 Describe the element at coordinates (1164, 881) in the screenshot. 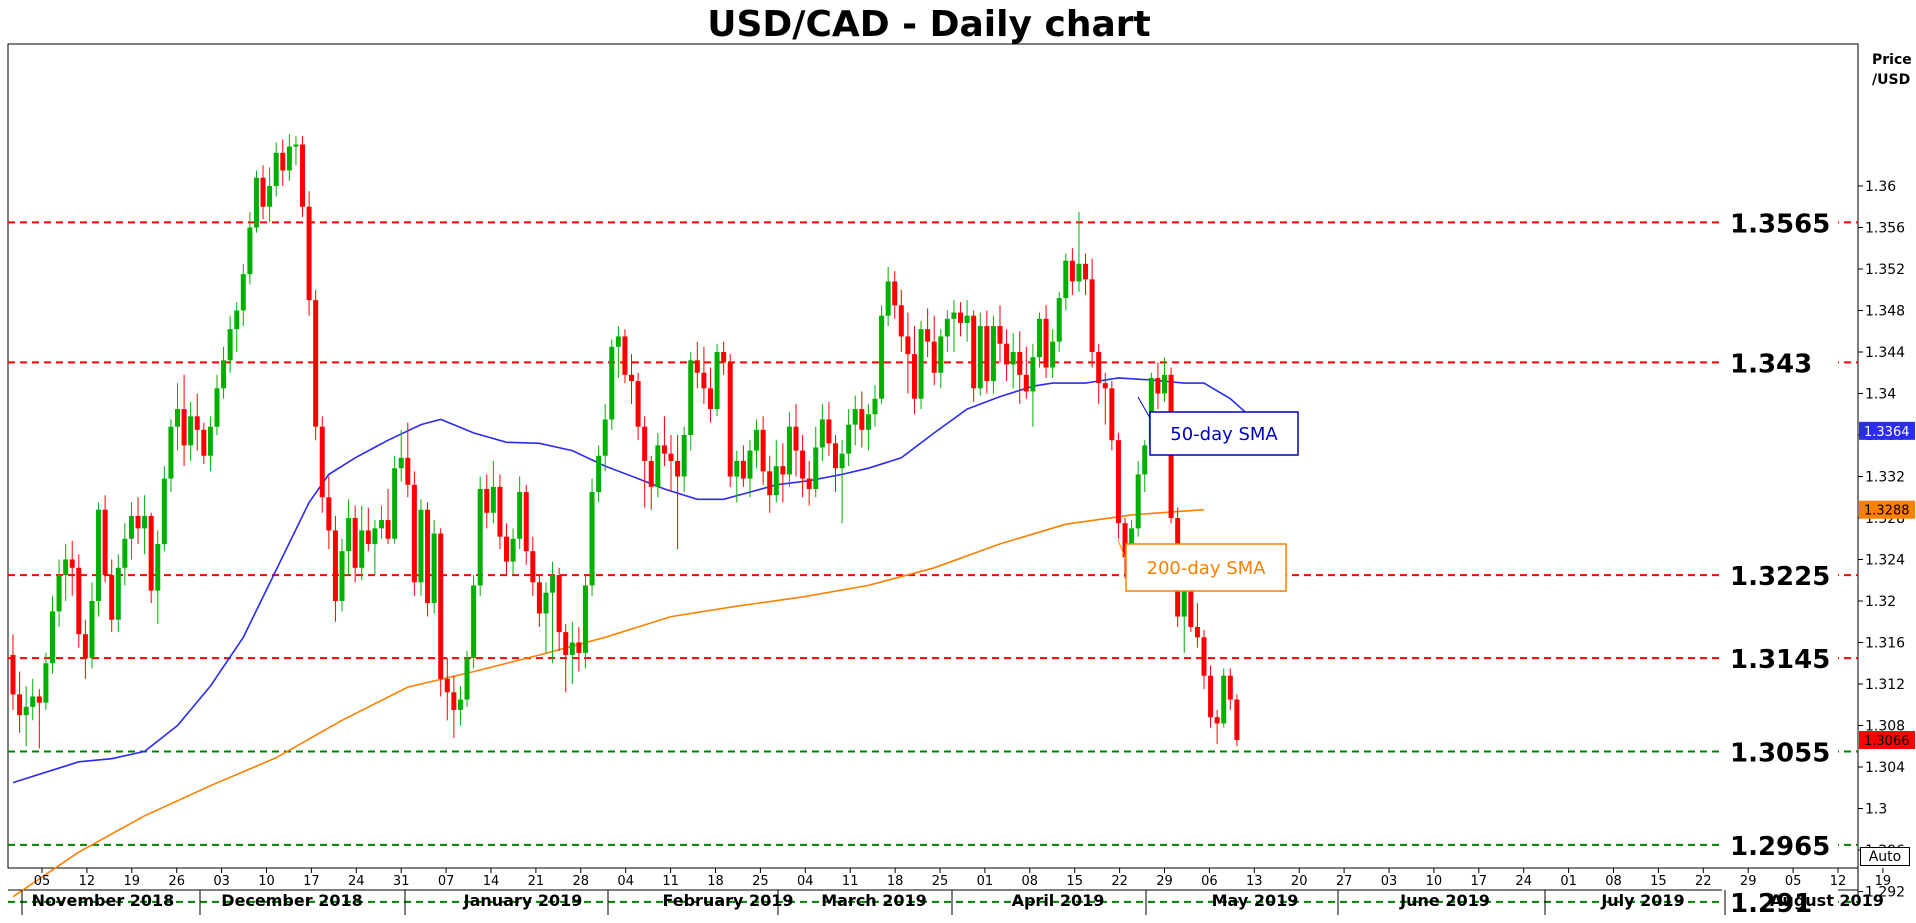

I see `x-tick-label: 29` at that location.